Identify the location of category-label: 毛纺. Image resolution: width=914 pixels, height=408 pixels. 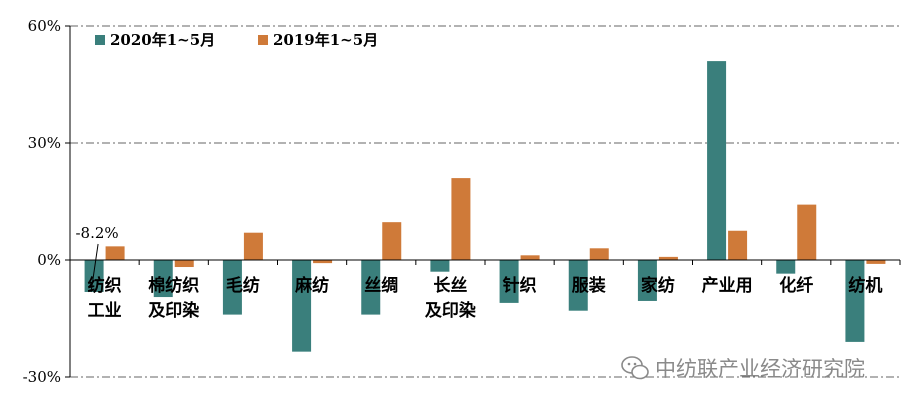
(243, 285).